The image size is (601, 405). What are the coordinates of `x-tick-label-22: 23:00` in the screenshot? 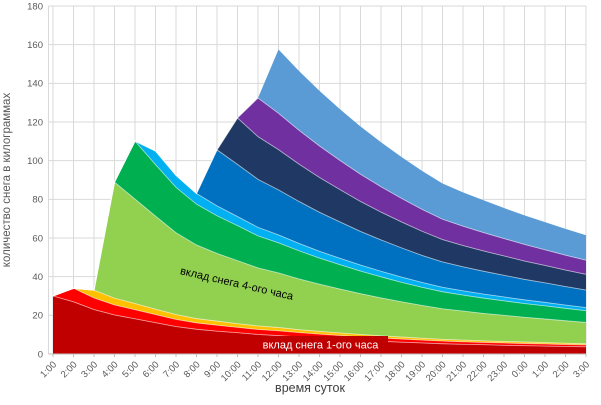 It's located at (498, 371).